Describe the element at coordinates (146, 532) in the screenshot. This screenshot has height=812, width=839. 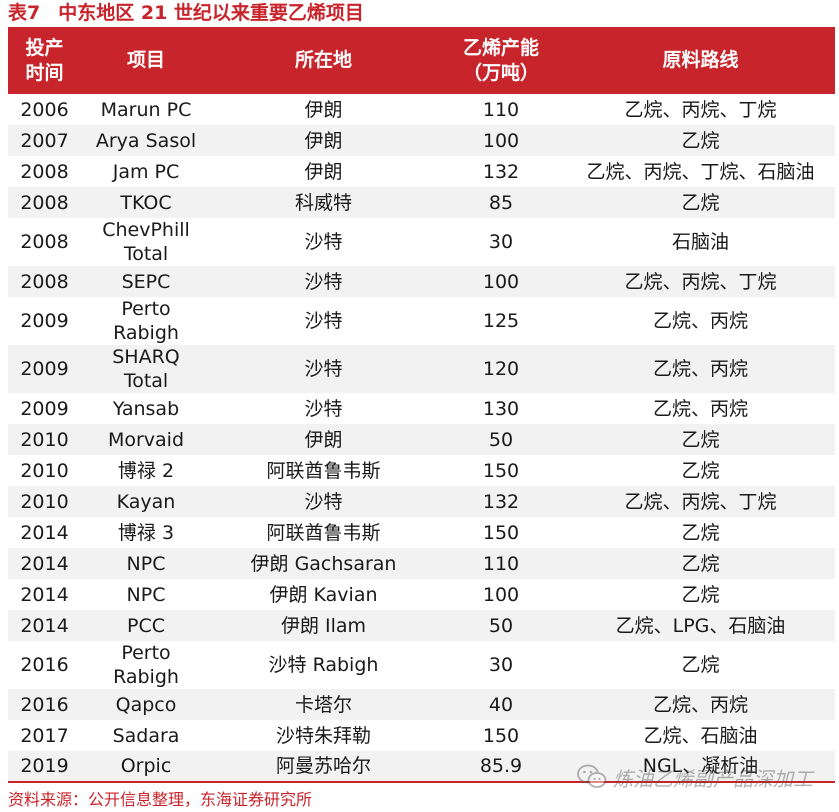
I see `project-cell: 博禄 3` at that location.